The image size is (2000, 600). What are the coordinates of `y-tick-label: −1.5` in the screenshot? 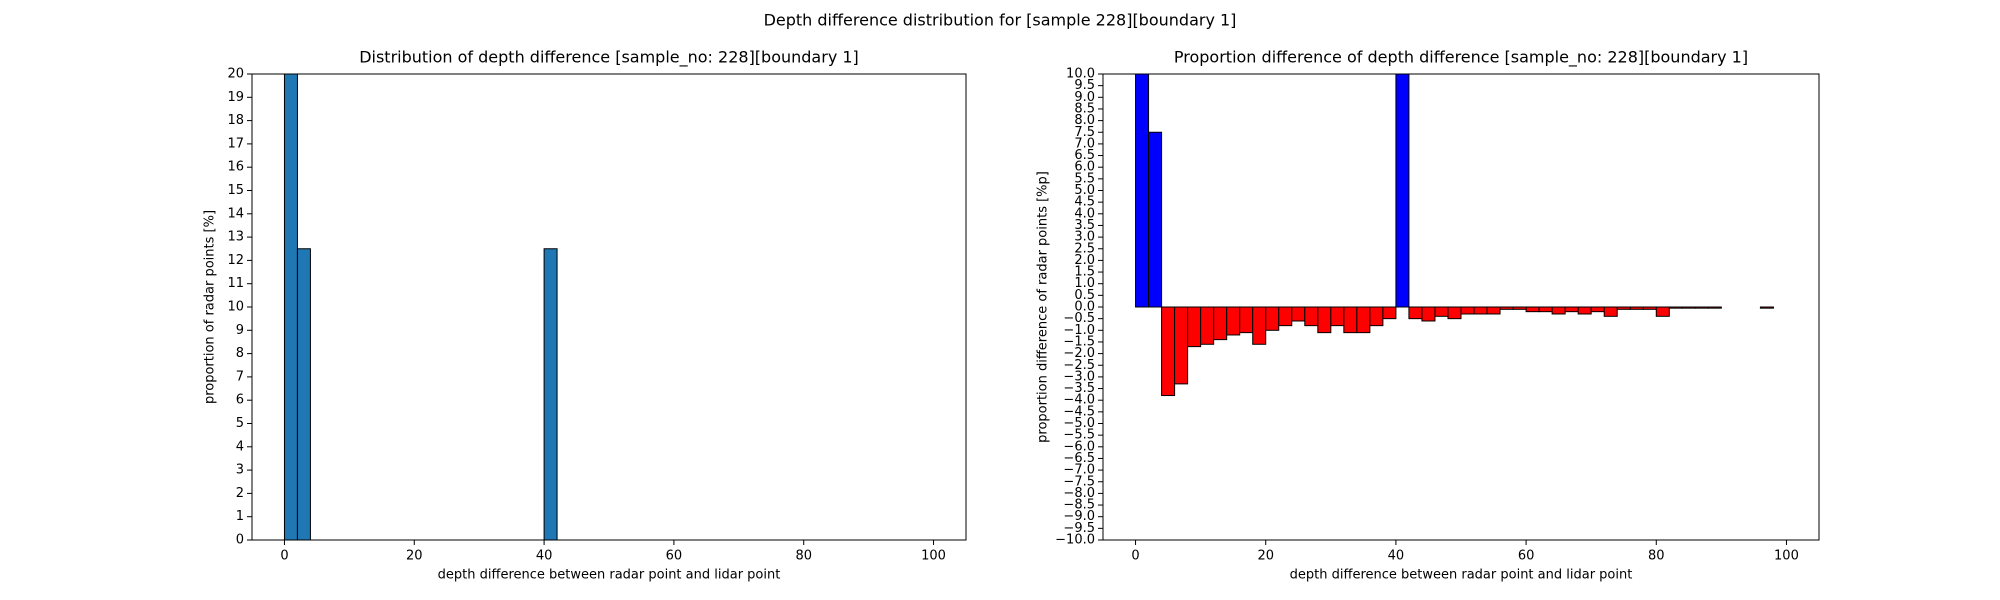 It's located at (1079, 341).